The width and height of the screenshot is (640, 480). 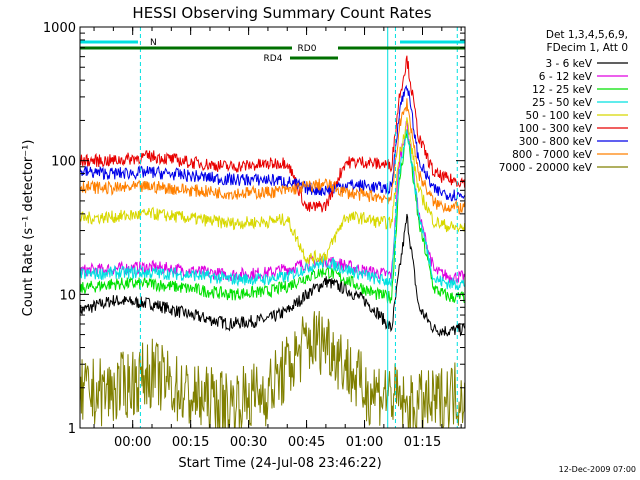 I want to click on bar-label-rd4: RD4, so click(x=273, y=59).